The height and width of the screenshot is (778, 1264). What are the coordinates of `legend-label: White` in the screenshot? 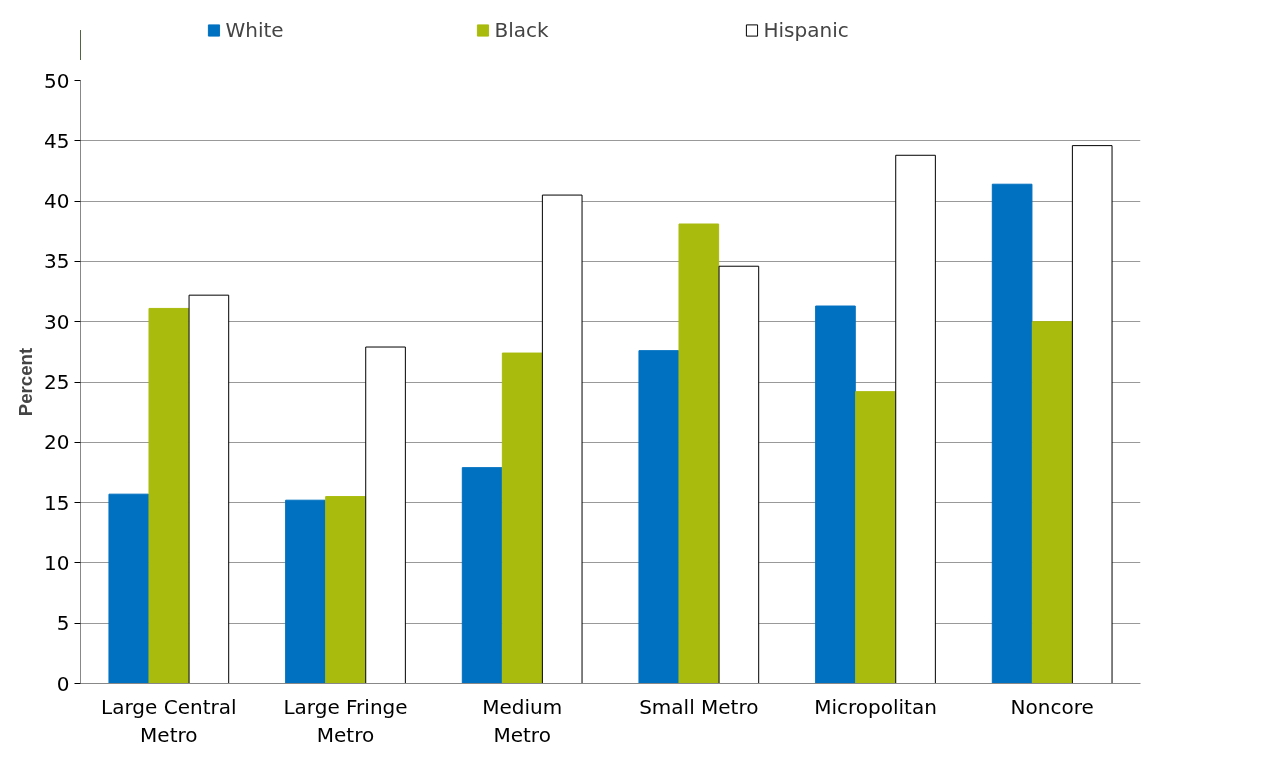 It's located at (255, 30).